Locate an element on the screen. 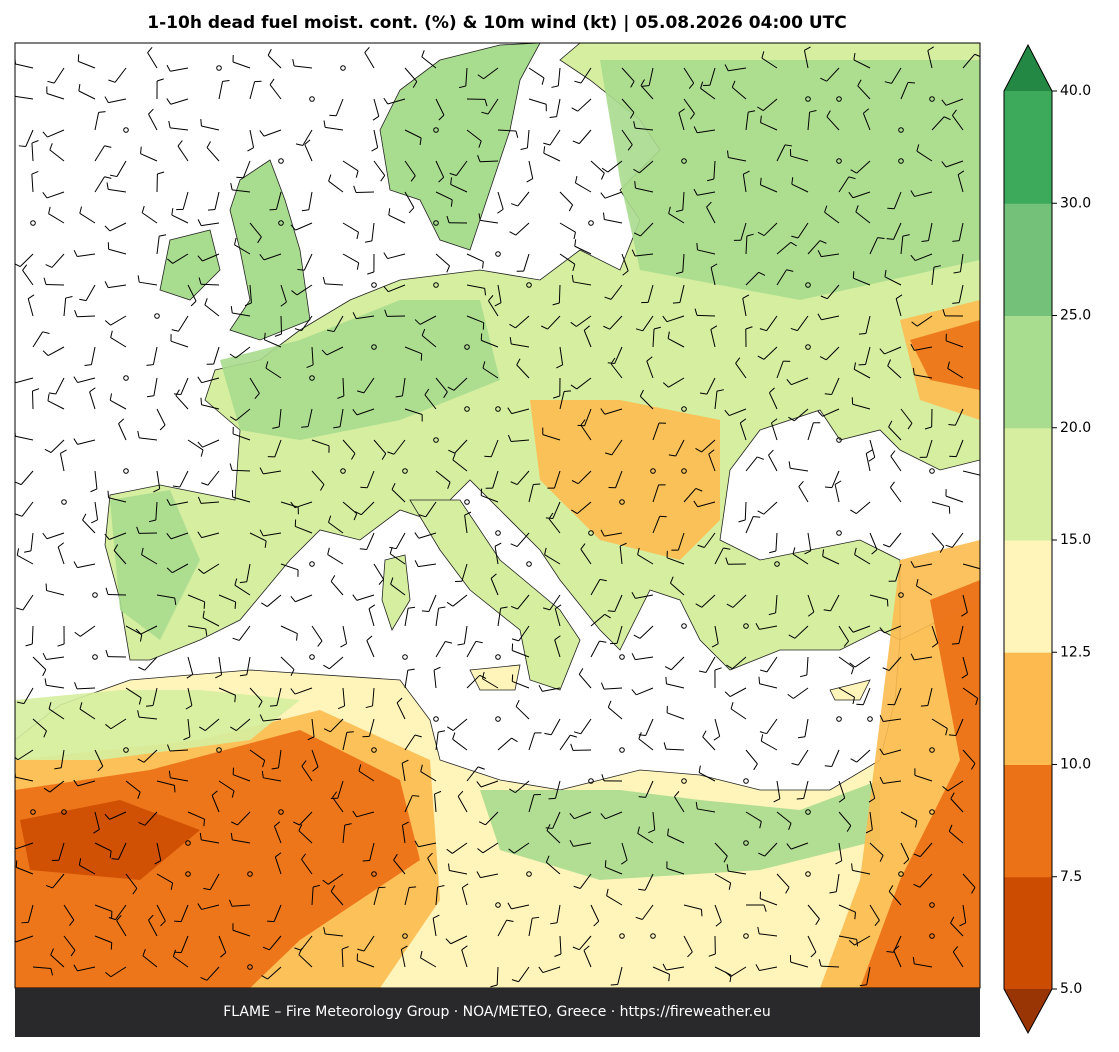 This screenshot has height=1052, width=1119. colorbar-tick-label: 25.0 is located at coordinates (1075, 316).